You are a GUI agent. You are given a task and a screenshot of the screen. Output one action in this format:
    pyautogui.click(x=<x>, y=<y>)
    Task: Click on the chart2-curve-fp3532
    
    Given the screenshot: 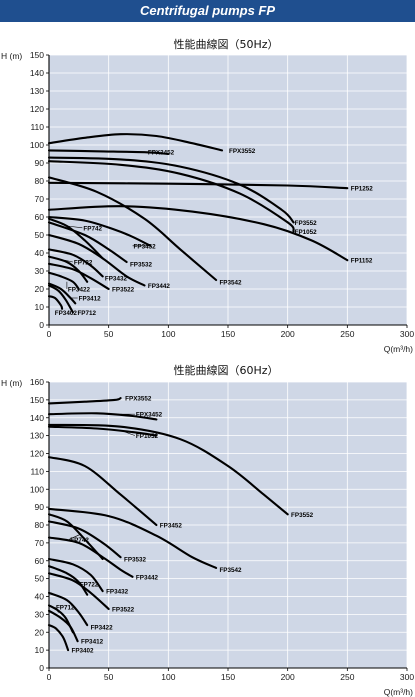 What is the action you would take?
    pyautogui.click(x=84, y=539)
    